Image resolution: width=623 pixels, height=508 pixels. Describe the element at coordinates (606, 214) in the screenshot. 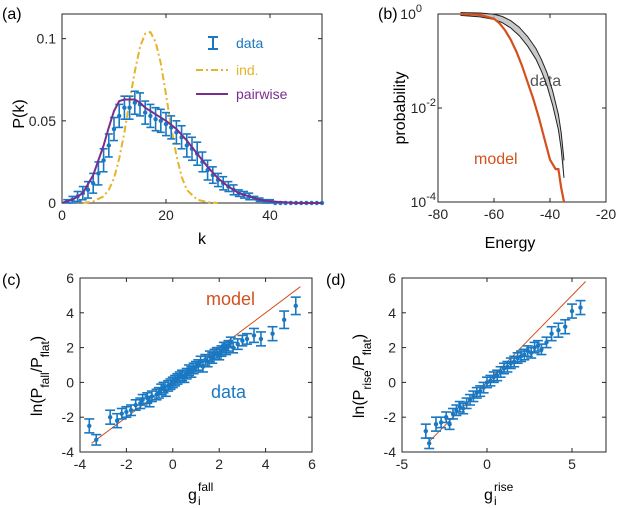

I see `panel-b-xtick-label: -20` at that location.